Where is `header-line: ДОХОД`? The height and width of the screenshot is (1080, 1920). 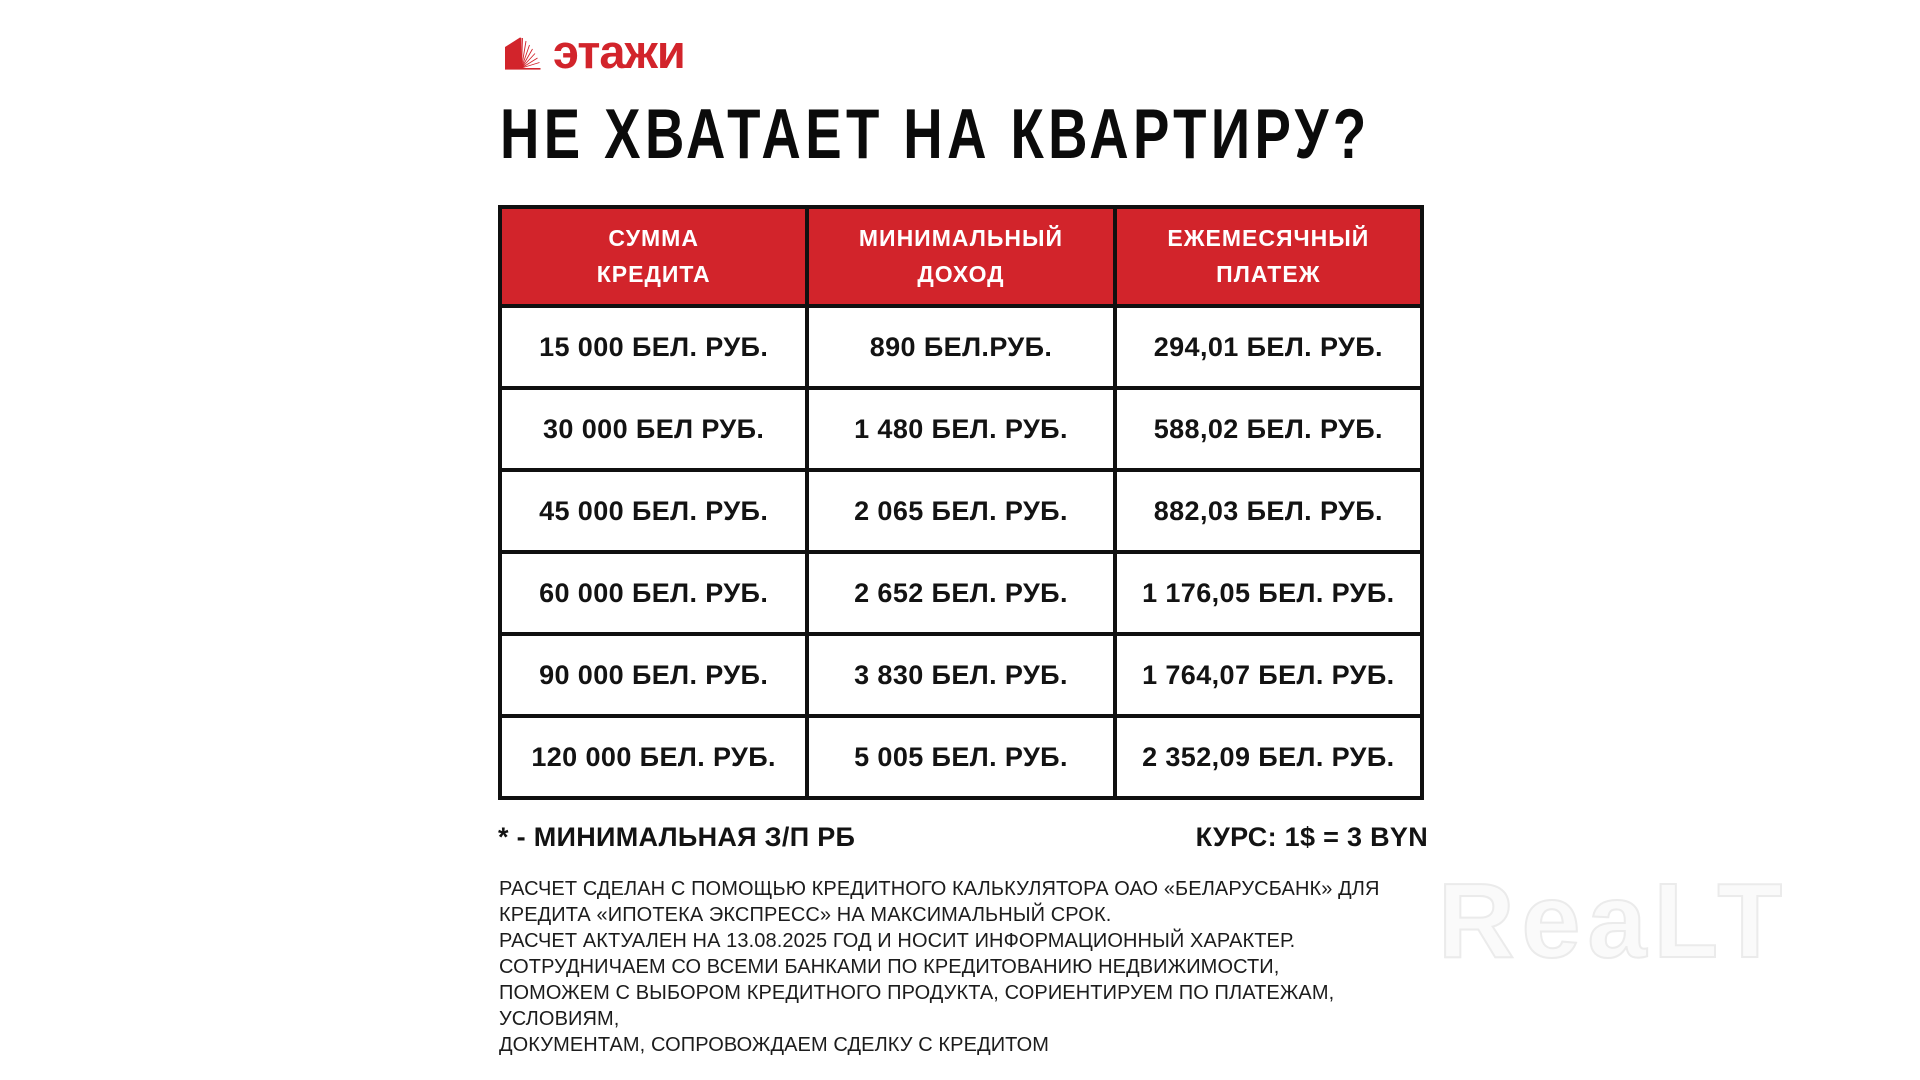 header-line: ДОХОД is located at coordinates (961, 273).